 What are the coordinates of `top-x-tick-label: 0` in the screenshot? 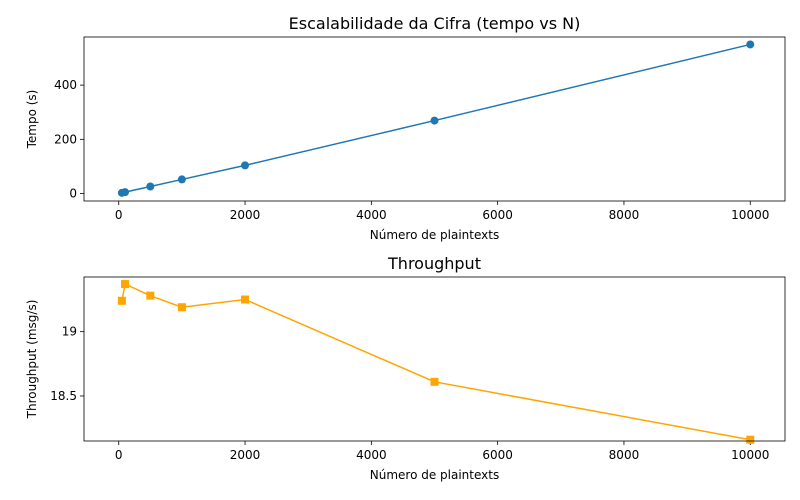 It's located at (119, 215).